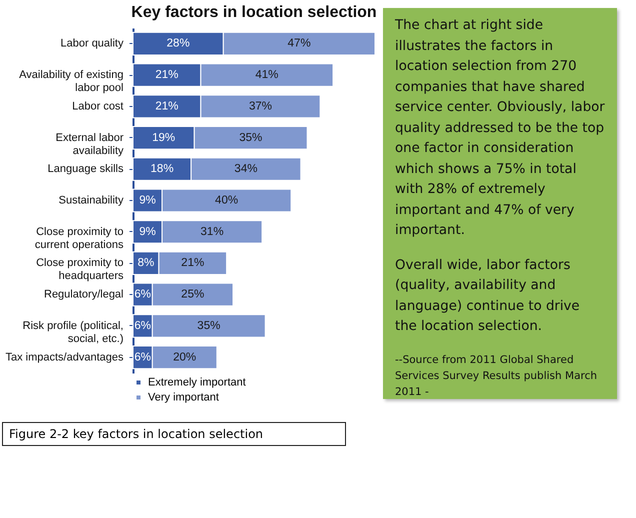 The width and height of the screenshot is (636, 518). Describe the element at coordinates (91, 200) in the screenshot. I see `y-tick-label: Sustainability` at that location.